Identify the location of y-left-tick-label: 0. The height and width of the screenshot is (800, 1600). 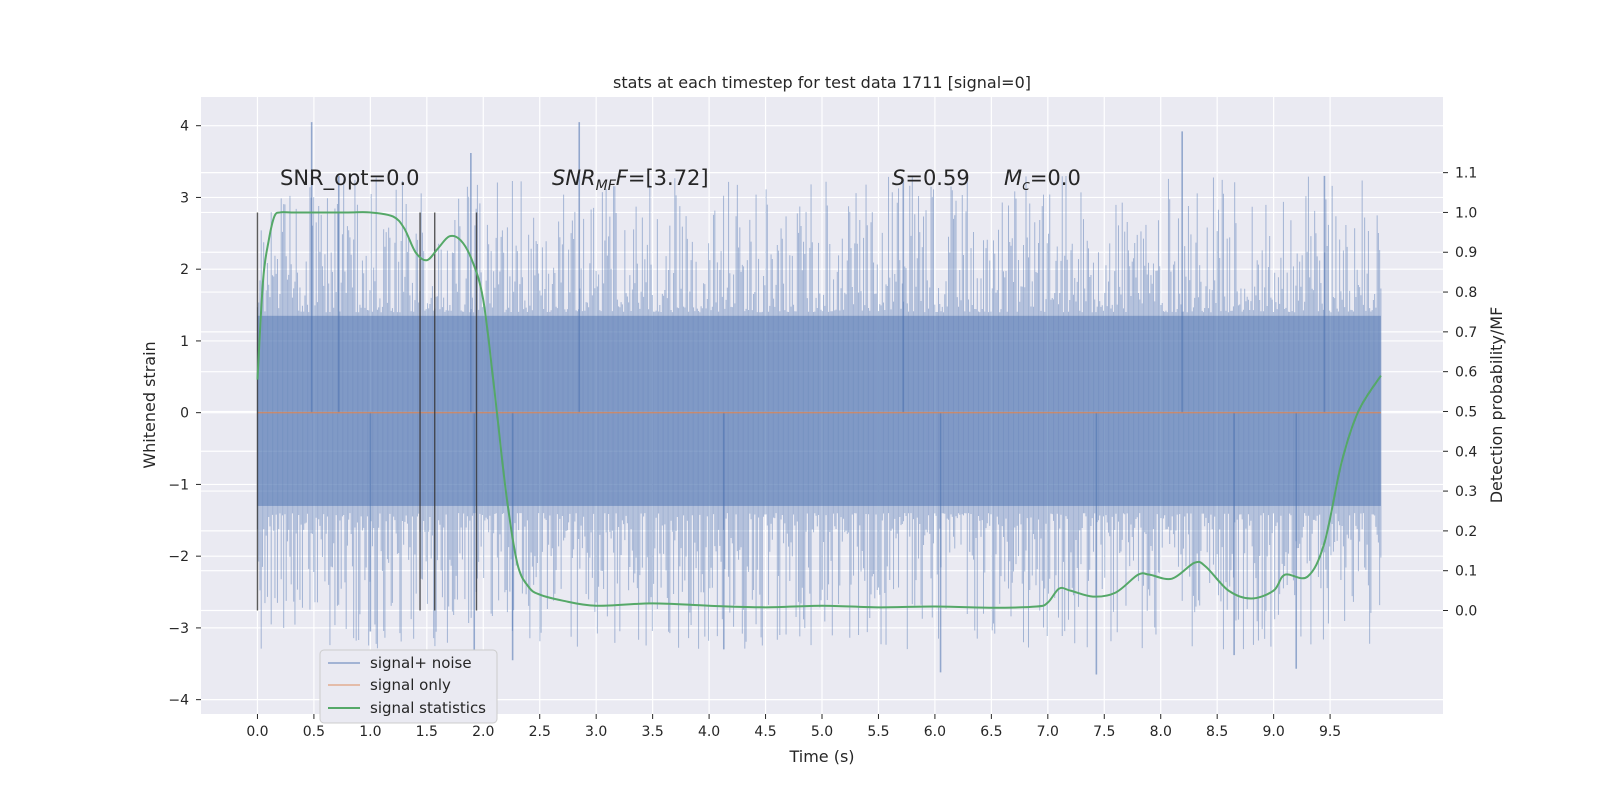
(184, 414).